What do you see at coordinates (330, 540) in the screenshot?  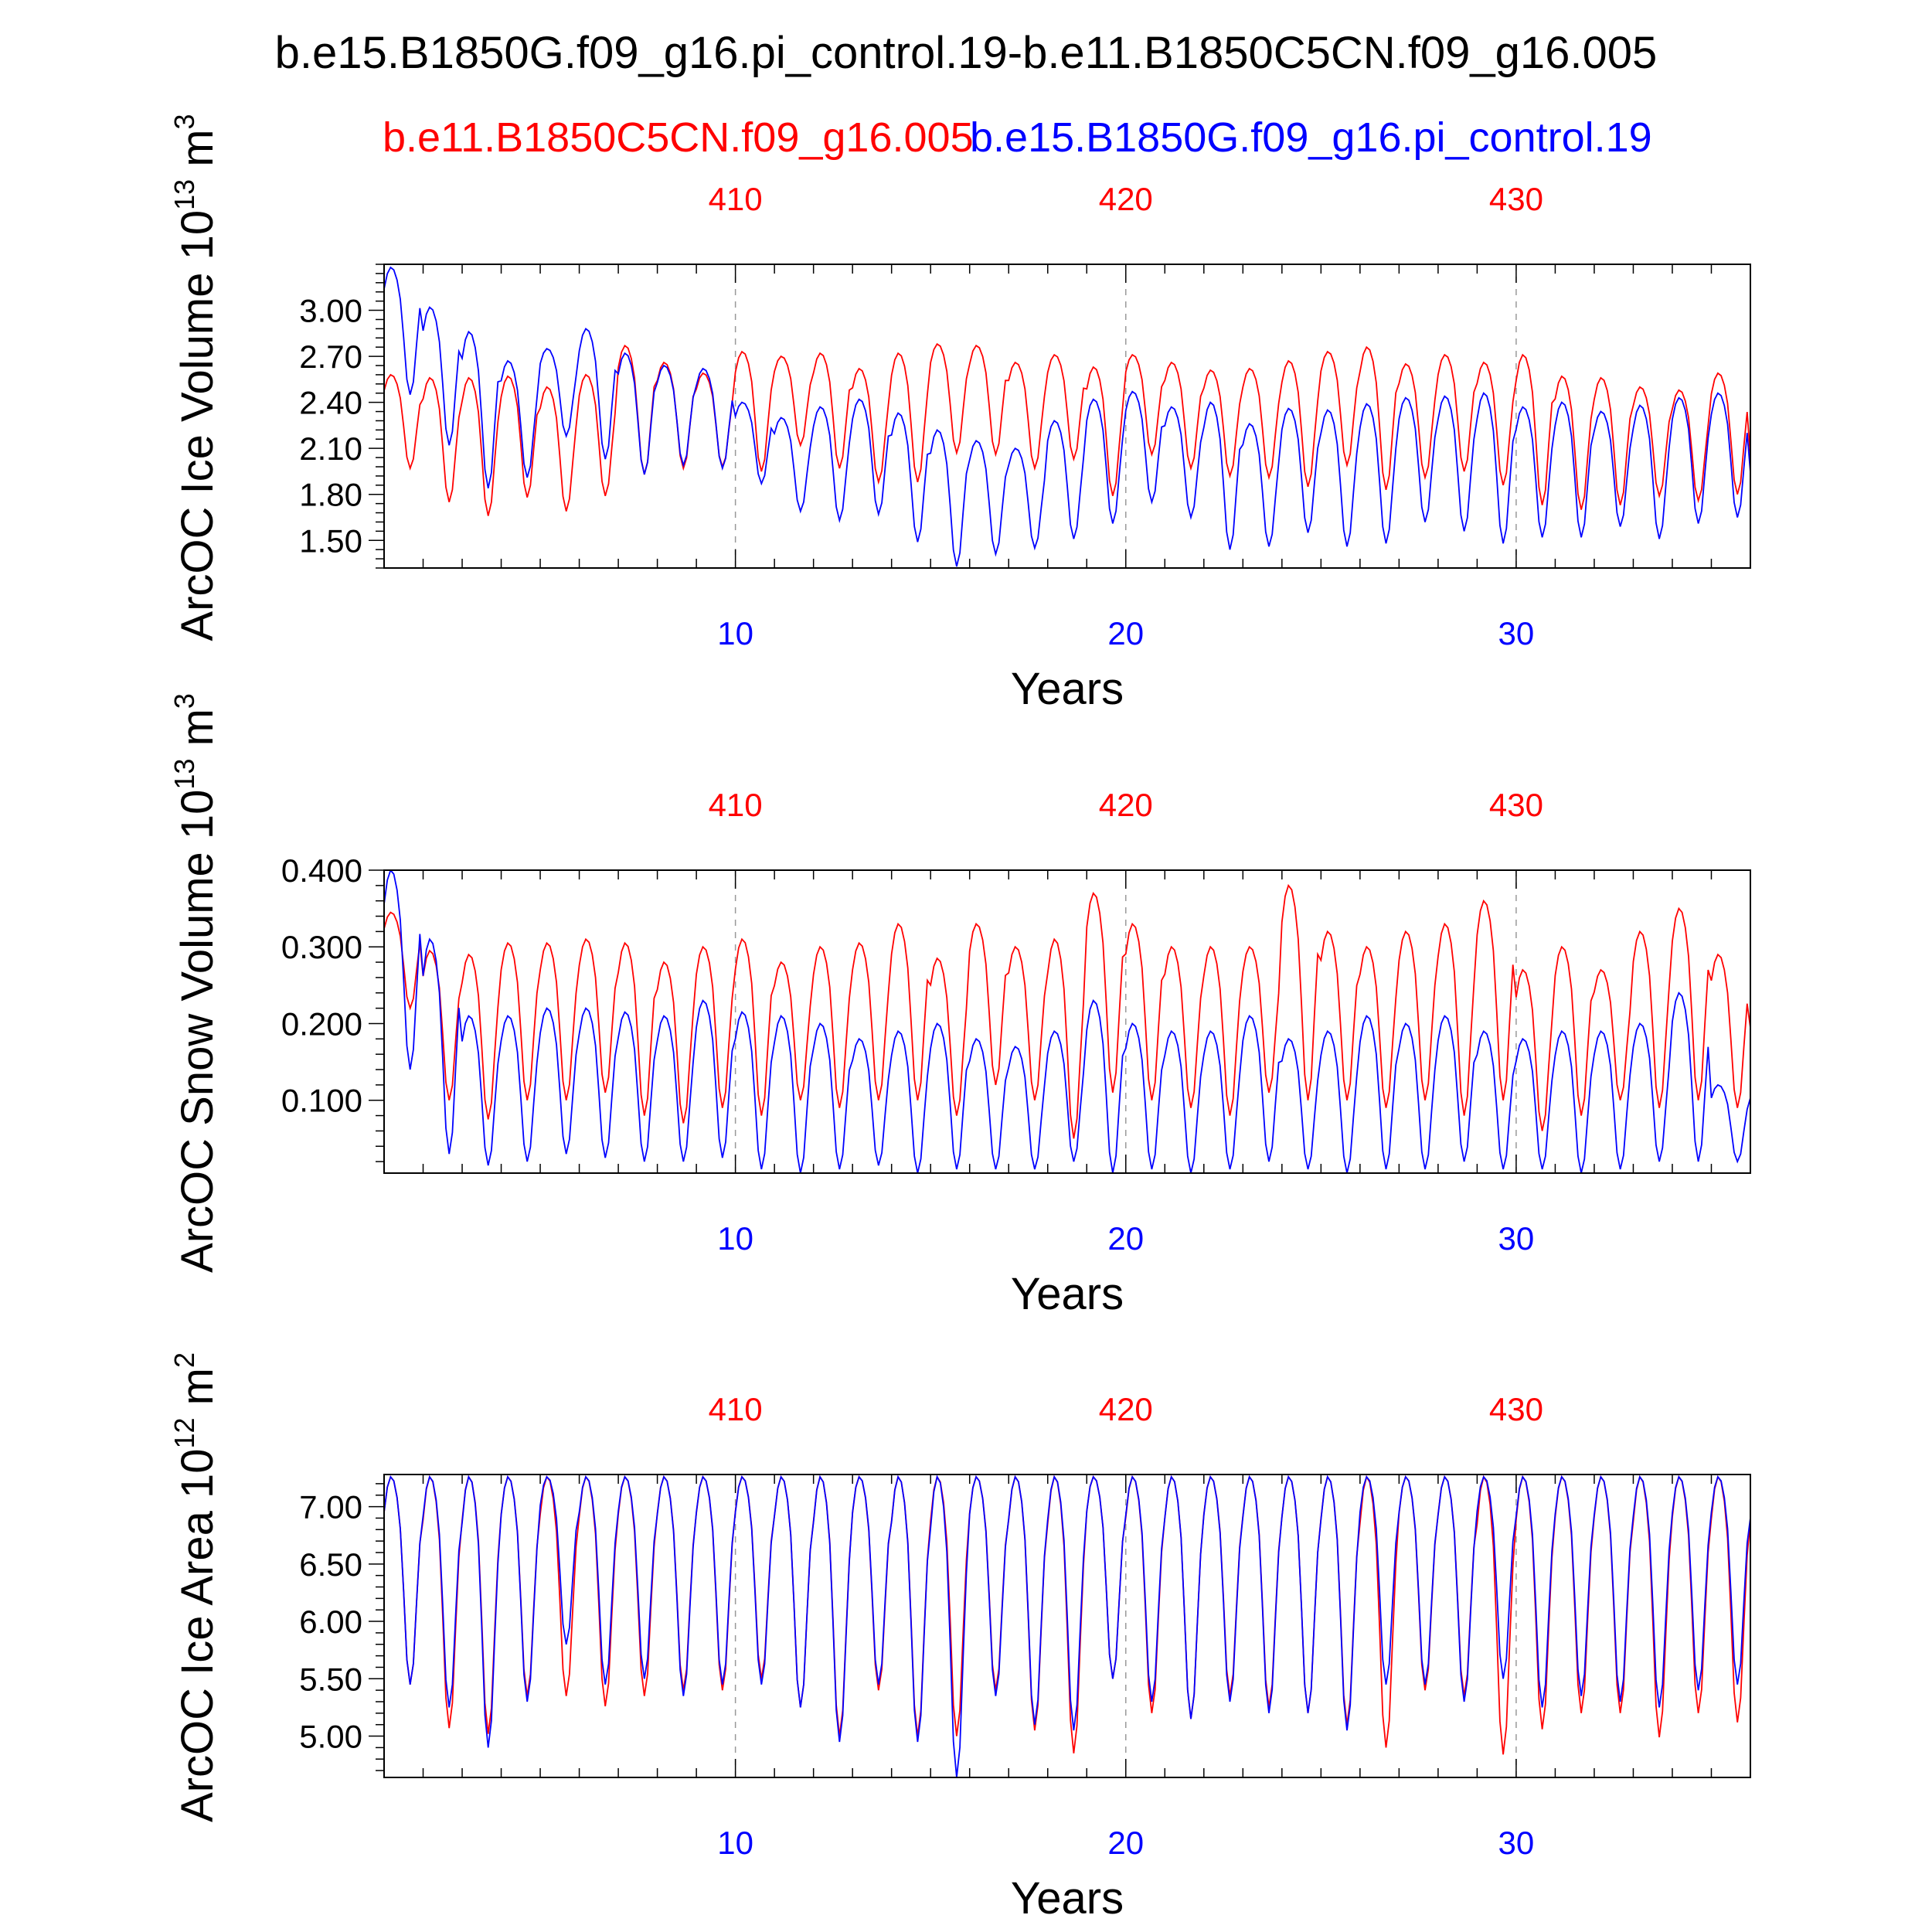 I see `y-tick-label: 1.50` at bounding box center [330, 540].